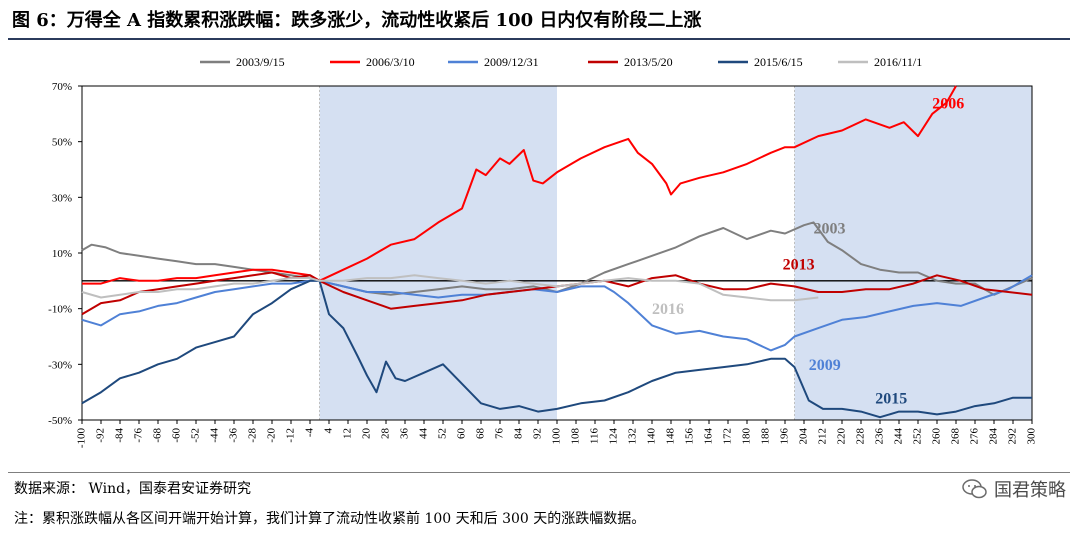 The width and height of the screenshot is (1080, 536). Describe the element at coordinates (891, 398) in the screenshot. I see `series-annotation-2015: 2015` at that location.